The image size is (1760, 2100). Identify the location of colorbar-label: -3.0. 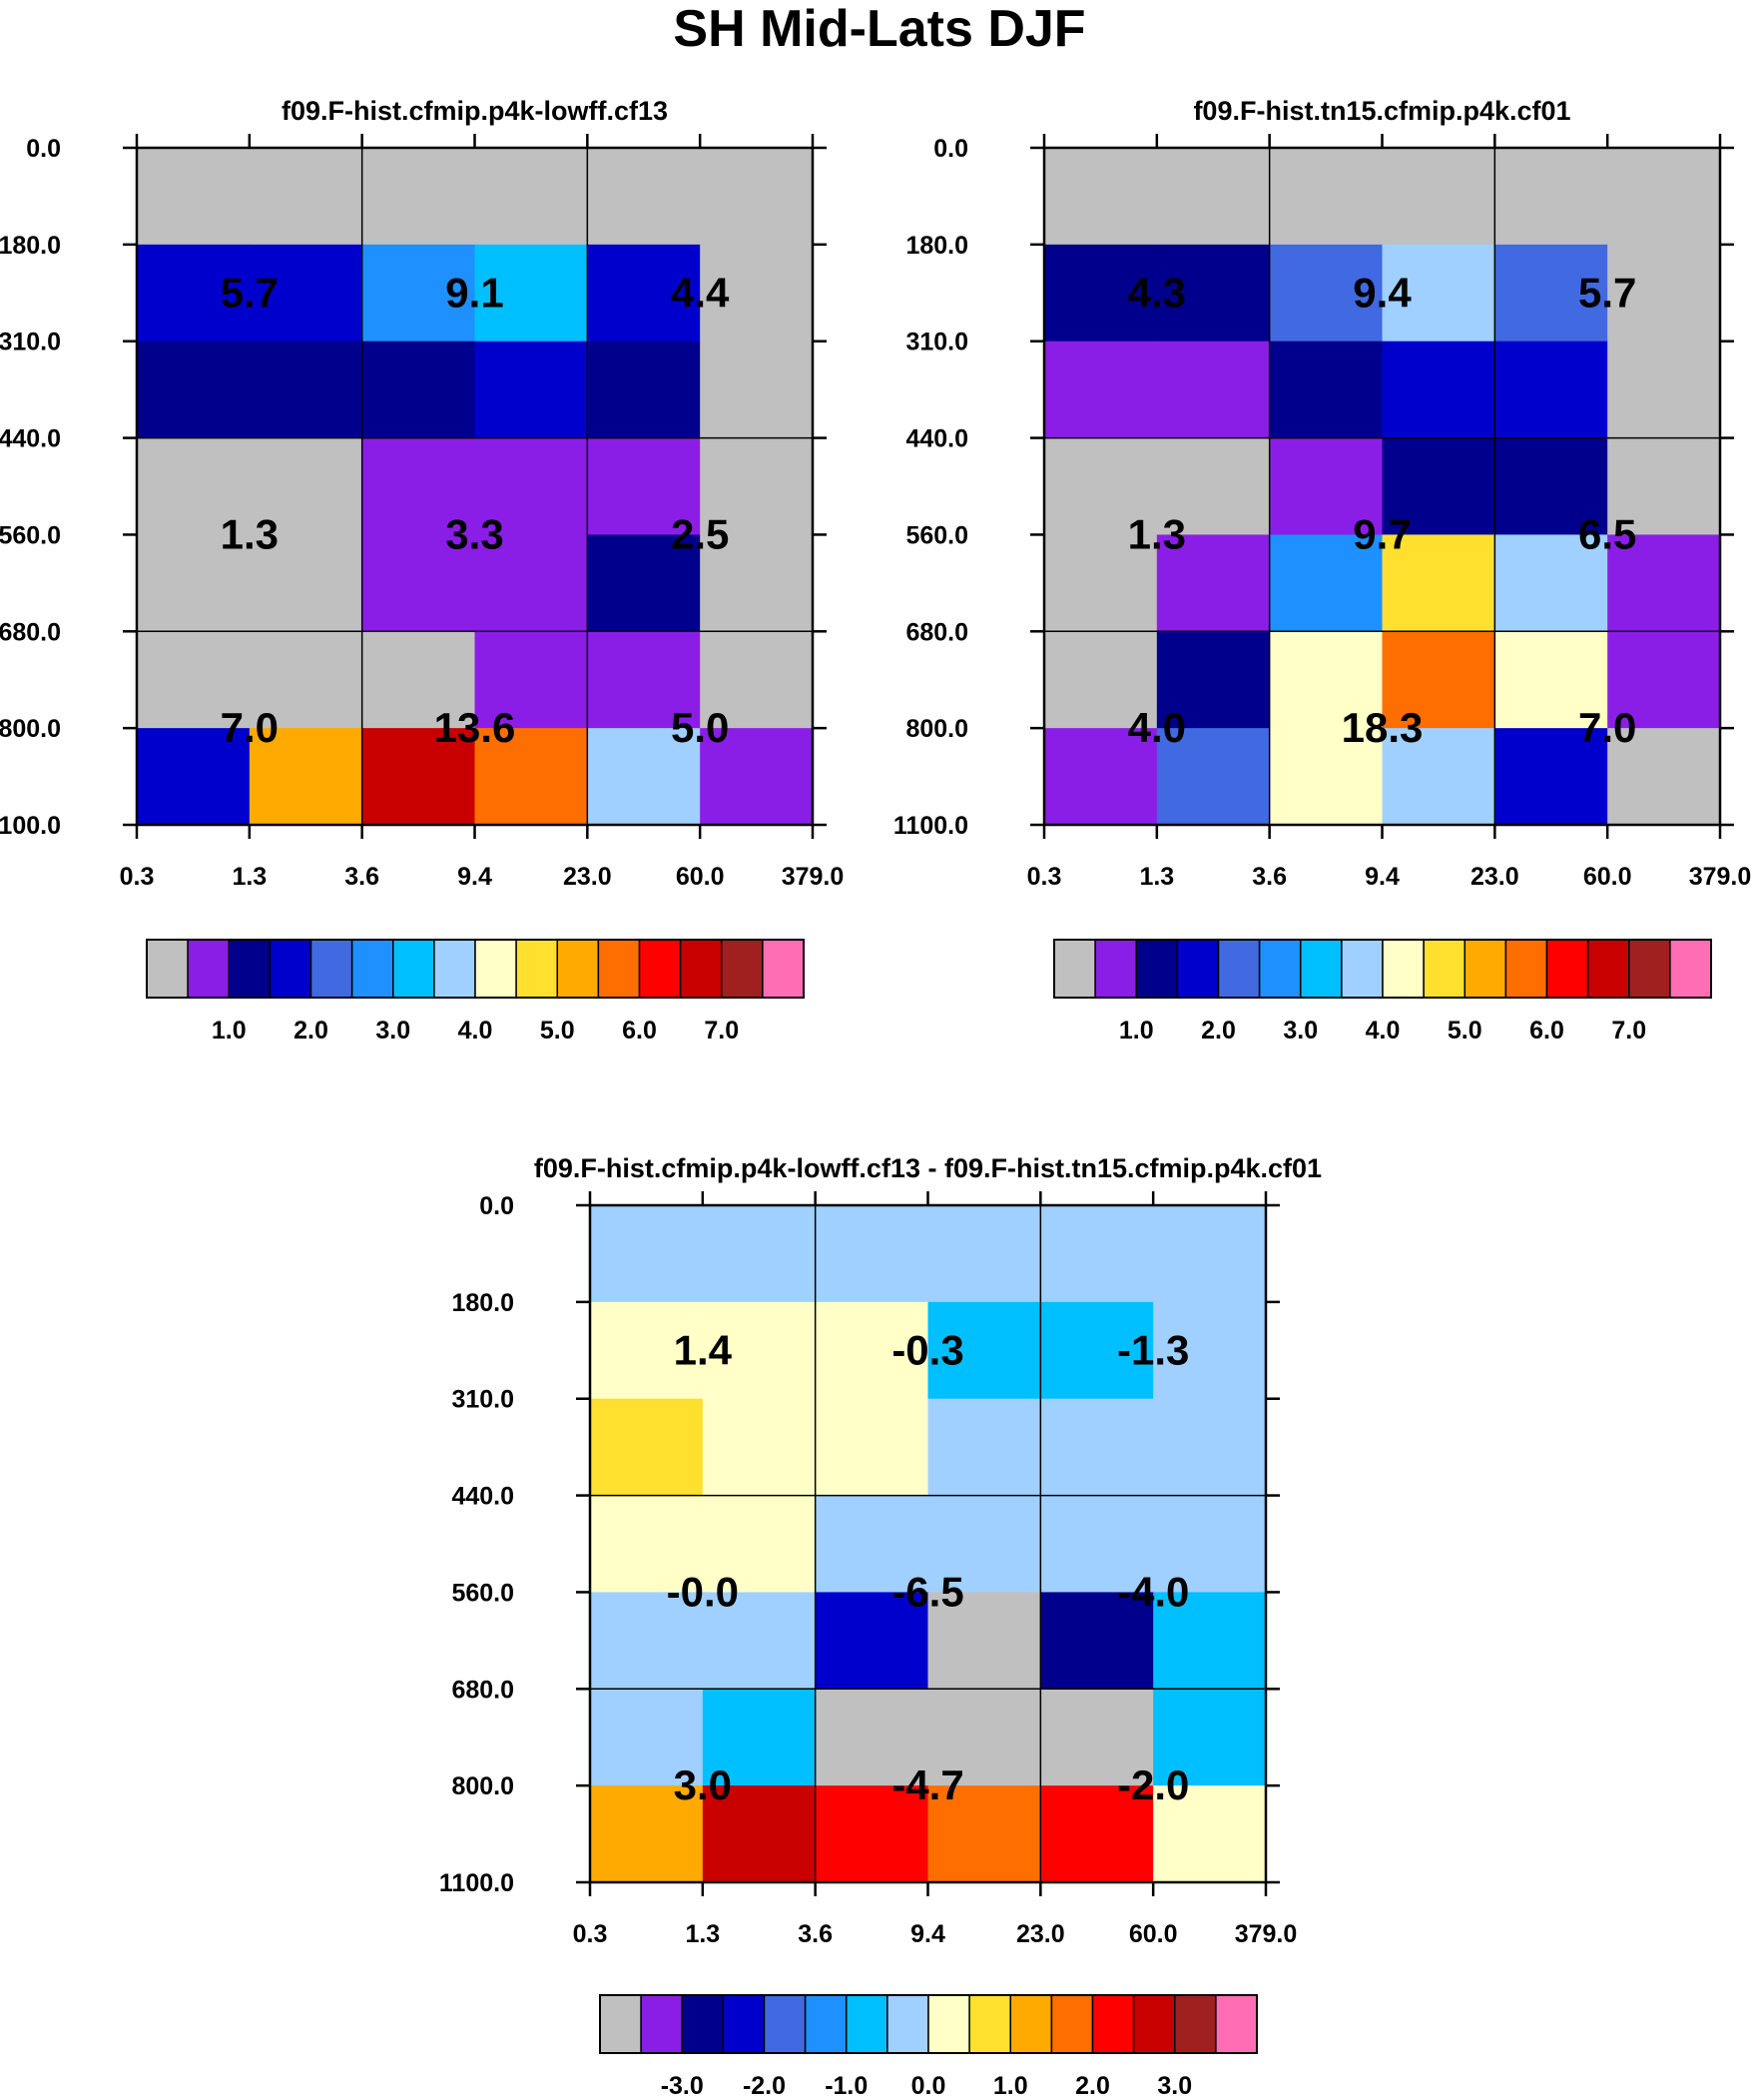
(682, 2086).